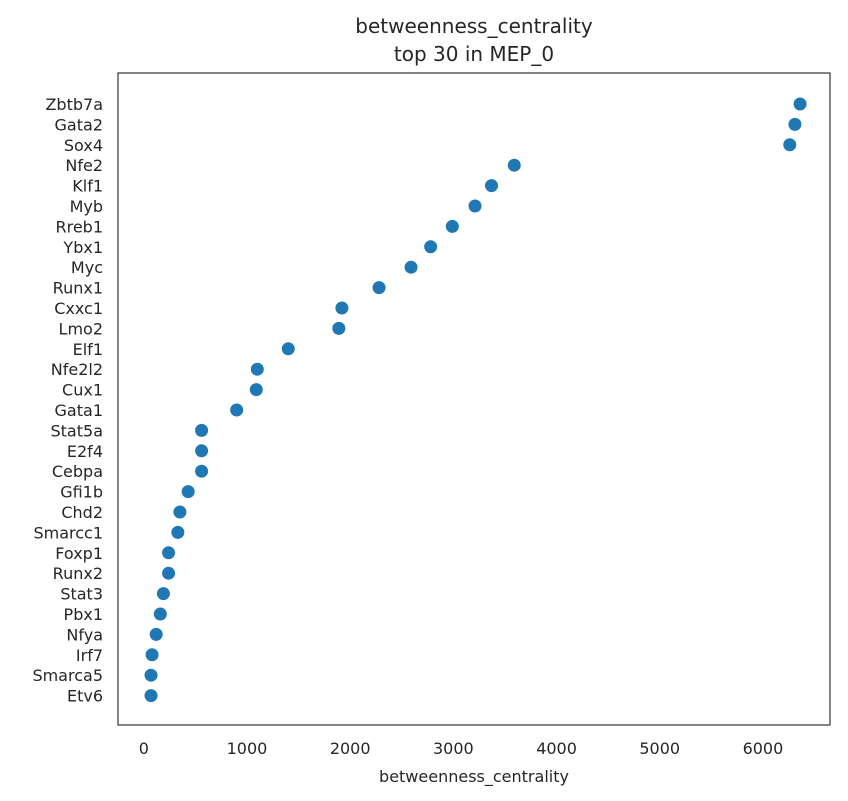 This screenshot has height=801, width=848. What do you see at coordinates (77, 369) in the screenshot?
I see `y-tick-label: Nfe2l2` at bounding box center [77, 369].